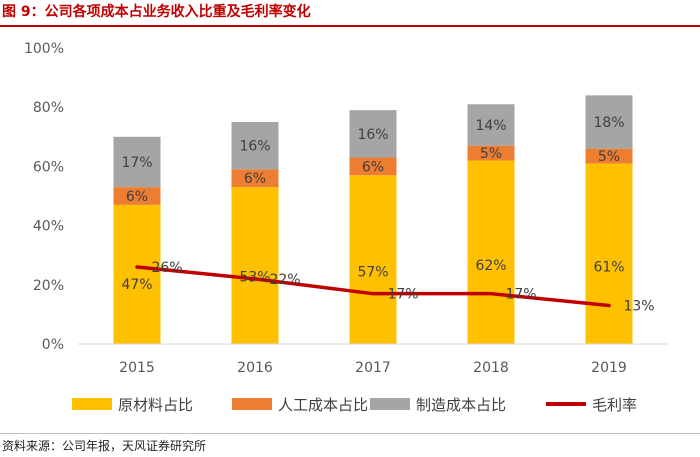 This screenshot has height=457, width=700. What do you see at coordinates (254, 278) in the screenshot?
I see `bar-data-label: 53%` at bounding box center [254, 278].